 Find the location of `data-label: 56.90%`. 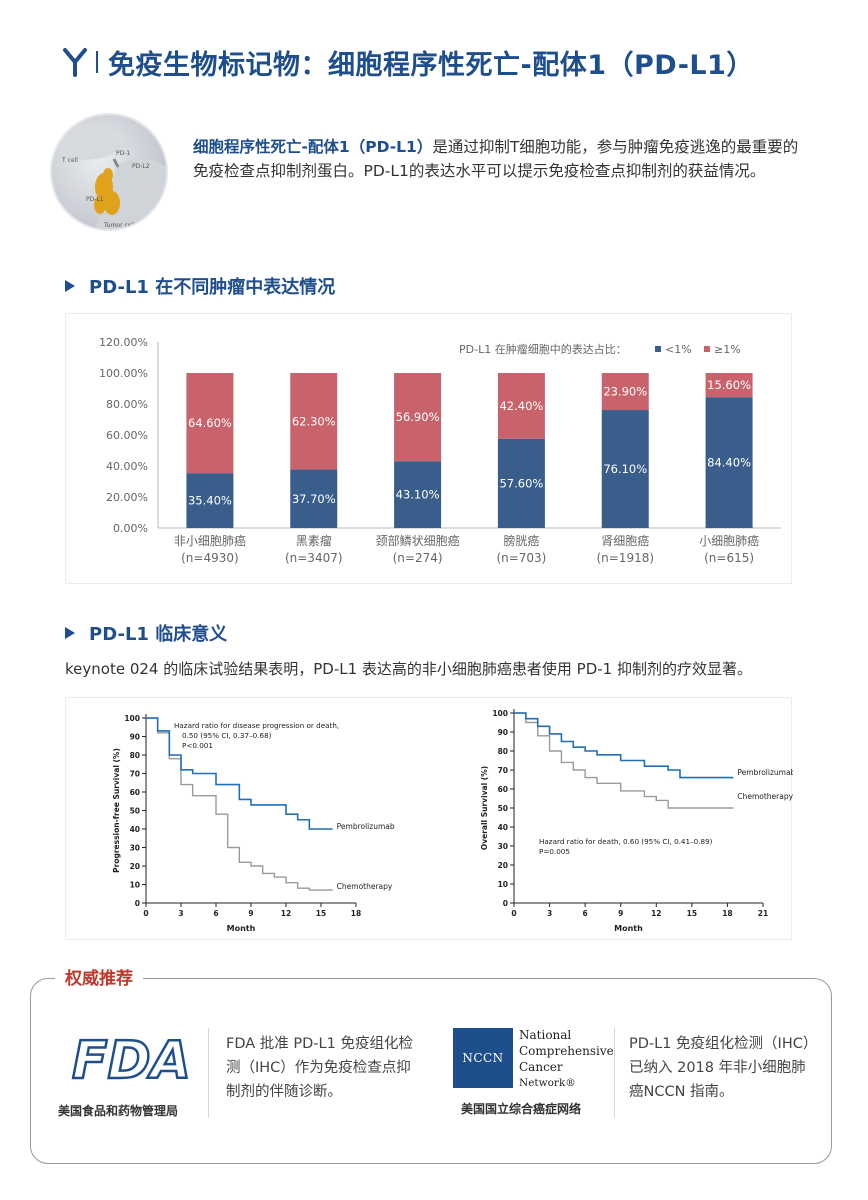

data-label: 56.90% is located at coordinates (418, 417).